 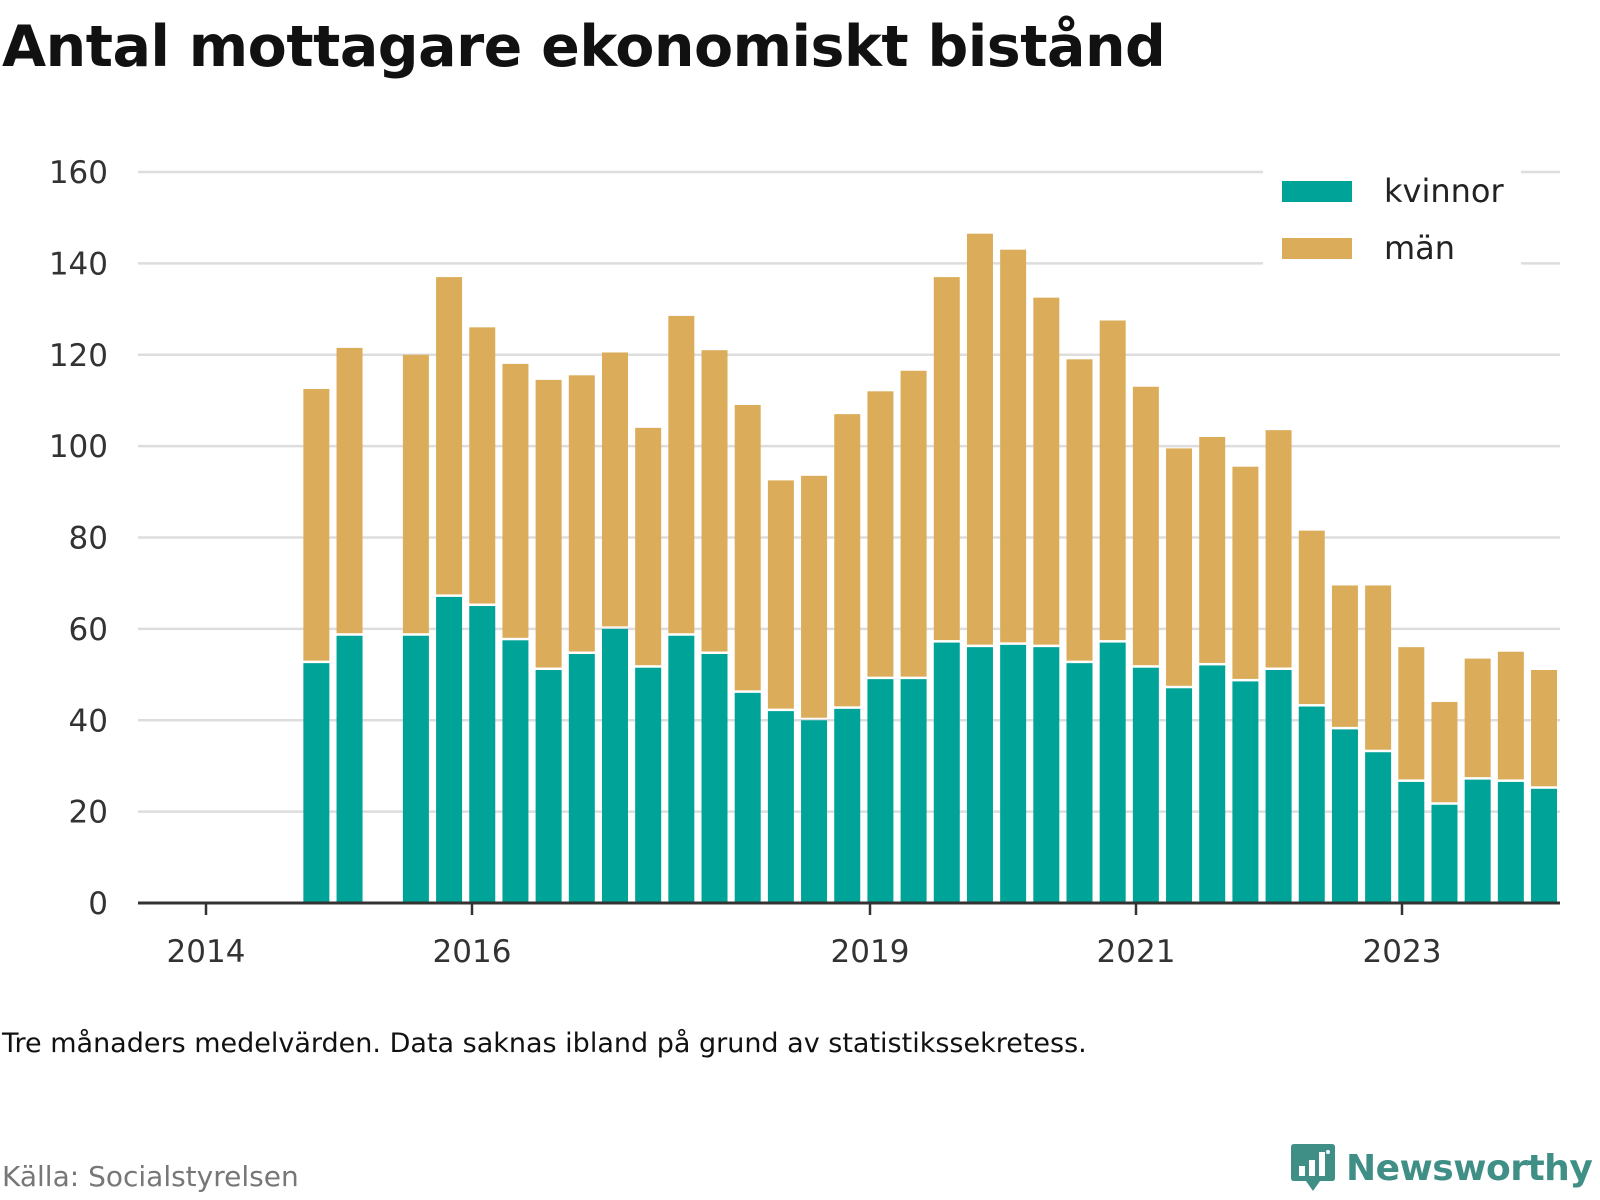 I want to click on y-tick-label: 100, so click(x=78, y=447).